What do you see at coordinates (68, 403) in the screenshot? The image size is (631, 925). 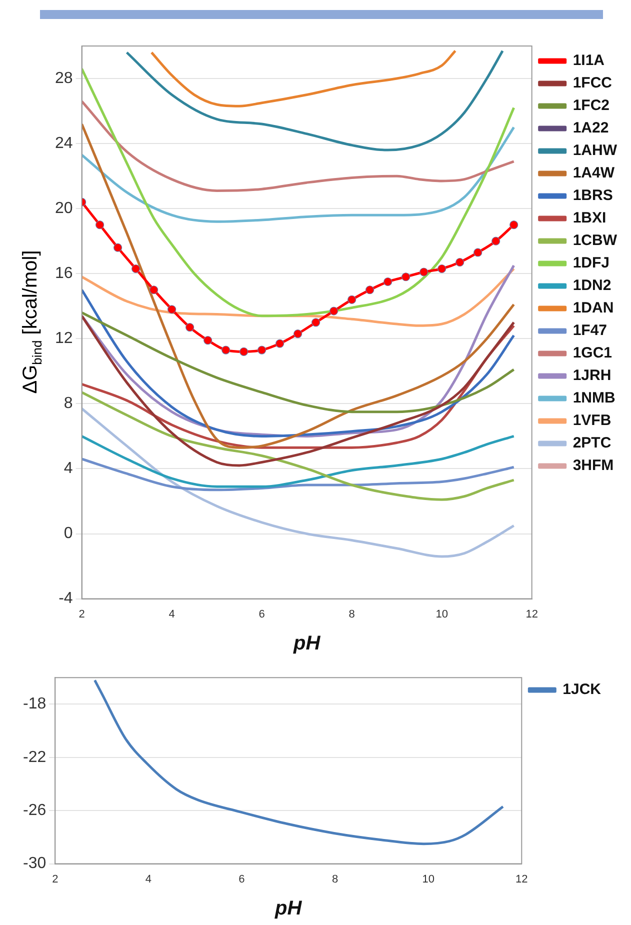 I see `y-tick-label: 8` at bounding box center [68, 403].